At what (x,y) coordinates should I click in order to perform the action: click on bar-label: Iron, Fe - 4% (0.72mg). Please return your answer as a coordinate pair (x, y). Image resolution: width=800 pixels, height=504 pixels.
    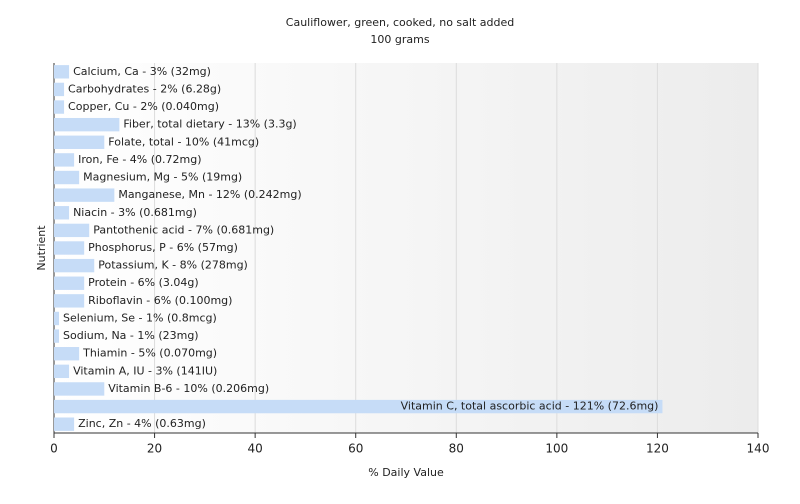
    Looking at the image, I should click on (139, 159).